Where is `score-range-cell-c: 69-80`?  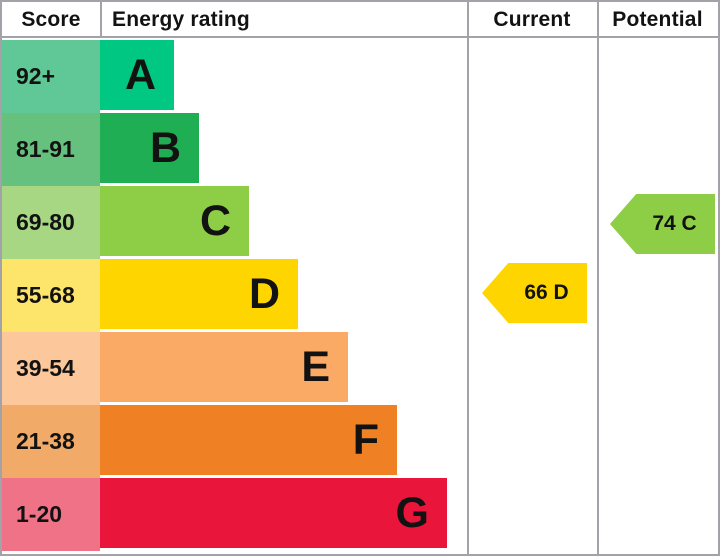 score-range-cell-c: 69-80 is located at coordinates (51, 222).